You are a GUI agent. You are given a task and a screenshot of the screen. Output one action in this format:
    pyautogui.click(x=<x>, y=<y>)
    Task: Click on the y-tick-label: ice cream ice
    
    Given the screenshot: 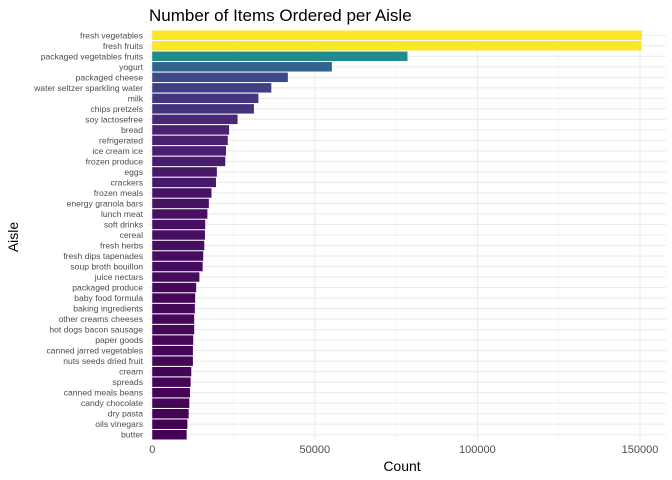 What is the action you would take?
    pyautogui.click(x=117, y=151)
    